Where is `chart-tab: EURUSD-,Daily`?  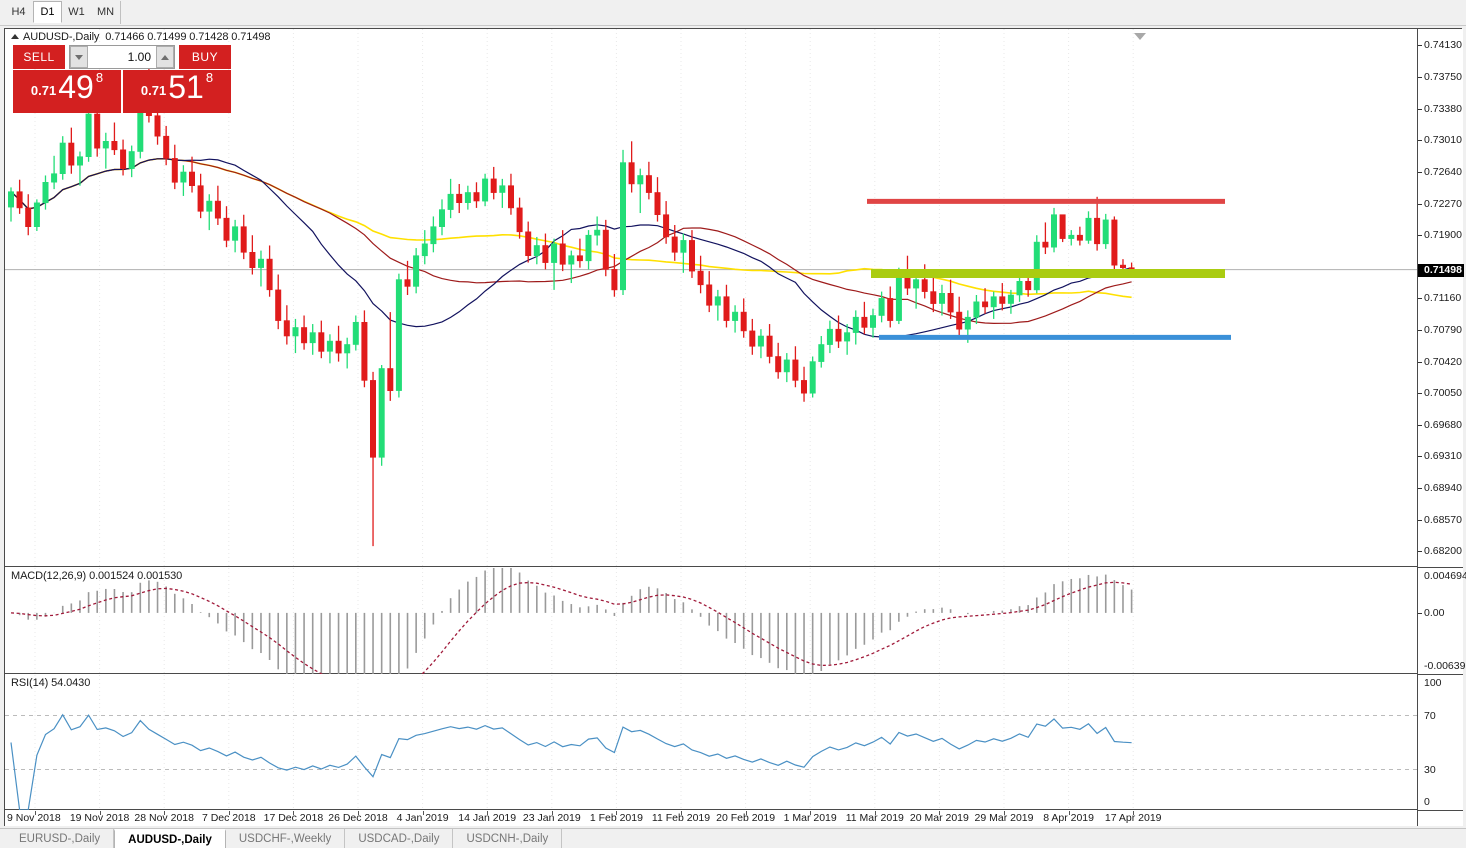 chart-tab: EURUSD-,Daily is located at coordinates (60, 838).